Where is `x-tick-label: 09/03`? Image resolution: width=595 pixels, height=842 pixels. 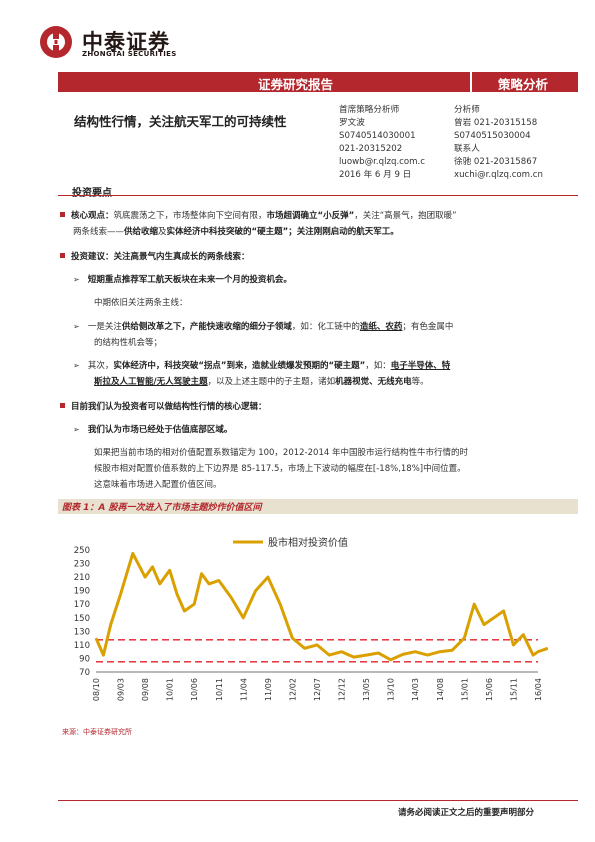 x-tick-label: 09/03 is located at coordinates (121, 689).